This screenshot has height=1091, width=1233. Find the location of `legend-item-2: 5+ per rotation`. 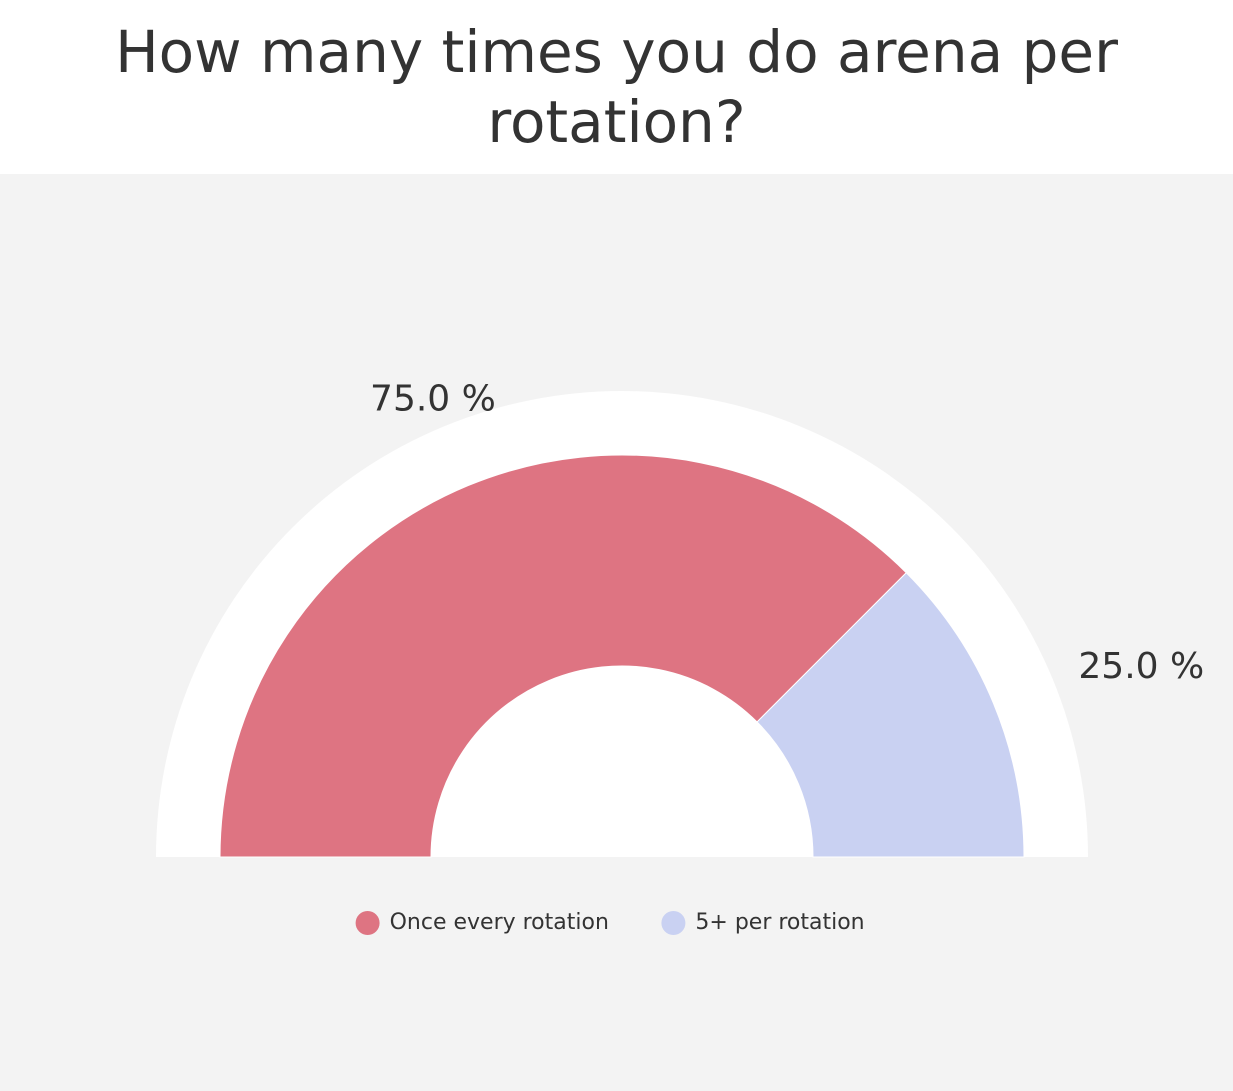

legend-item-2: 5+ per rotation is located at coordinates (763, 922).